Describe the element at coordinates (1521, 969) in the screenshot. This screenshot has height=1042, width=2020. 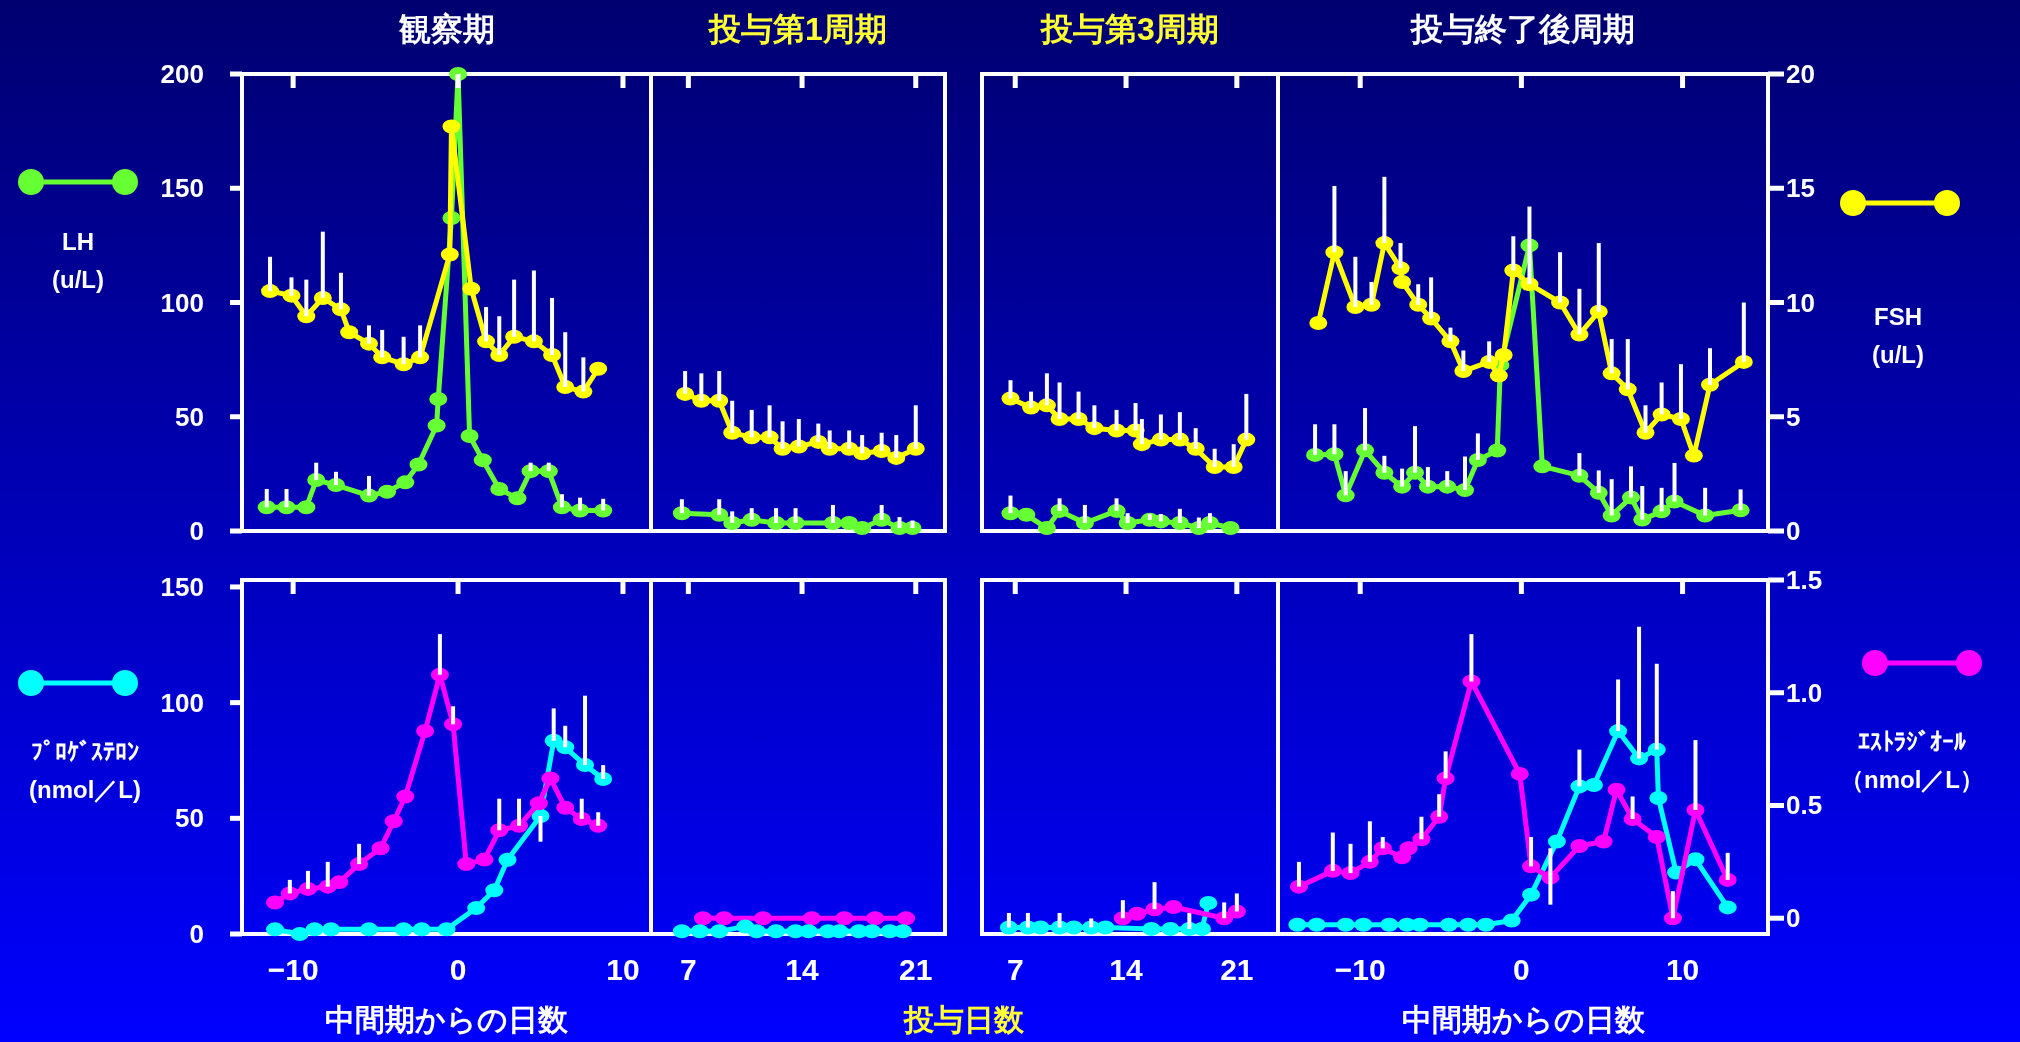
I see `x-tick-label: 0` at that location.